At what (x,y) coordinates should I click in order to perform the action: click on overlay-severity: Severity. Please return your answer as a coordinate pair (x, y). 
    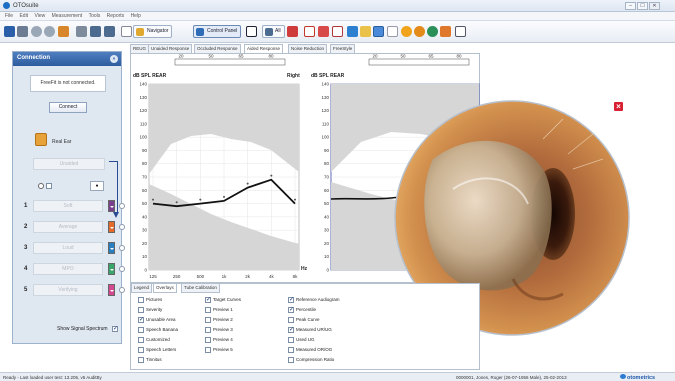
    Looking at the image, I should click on (150, 310).